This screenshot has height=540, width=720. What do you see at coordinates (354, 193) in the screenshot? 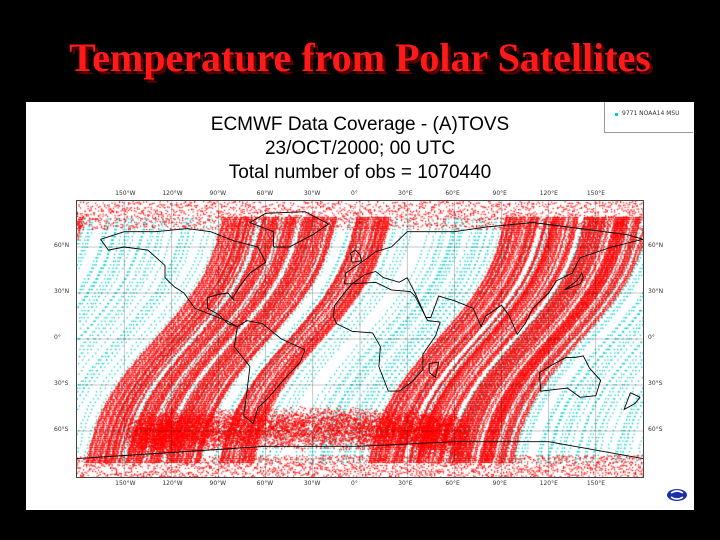
I see `lon-tick-label-top: 0°` at bounding box center [354, 193].